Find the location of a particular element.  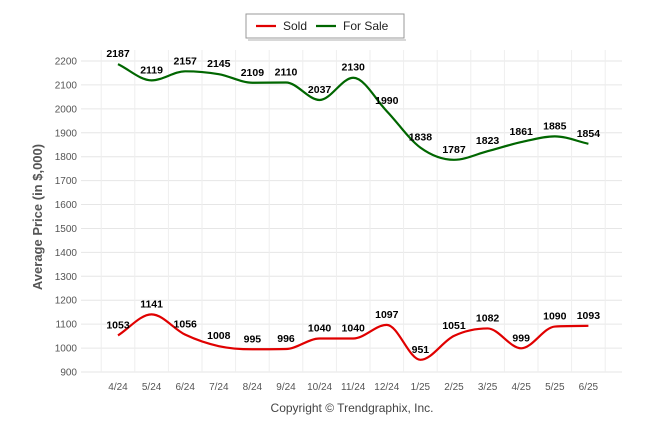

data-label-for-sale: 2157 is located at coordinates (186, 61).